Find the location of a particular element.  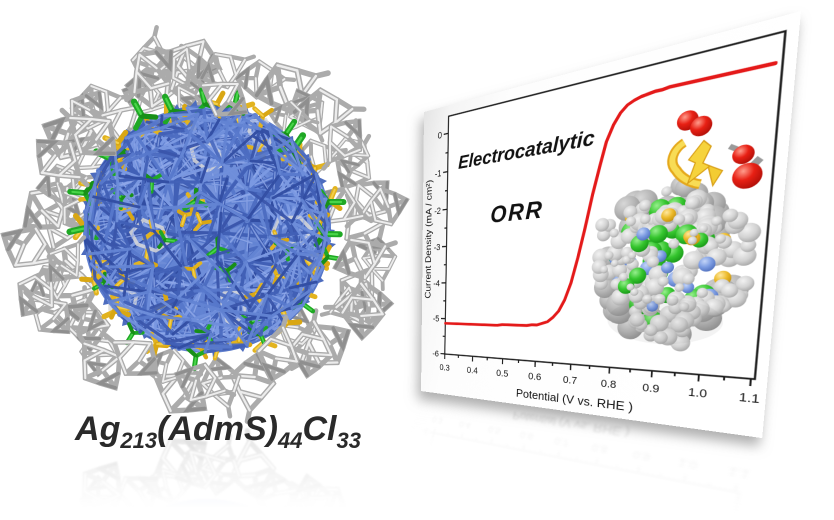

svg-text: -2 is located at coordinates (437, 211).